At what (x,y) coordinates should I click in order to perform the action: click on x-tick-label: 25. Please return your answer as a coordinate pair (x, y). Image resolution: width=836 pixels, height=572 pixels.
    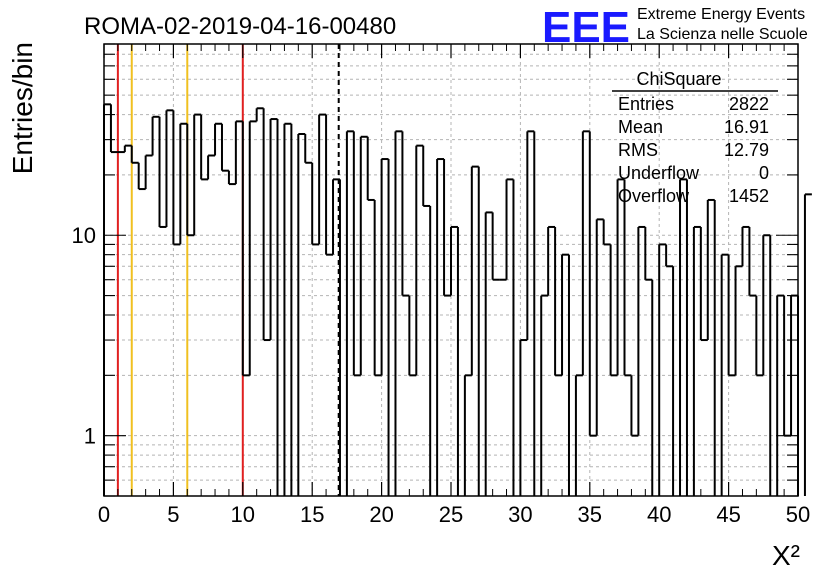
    Looking at the image, I should click on (451, 514).